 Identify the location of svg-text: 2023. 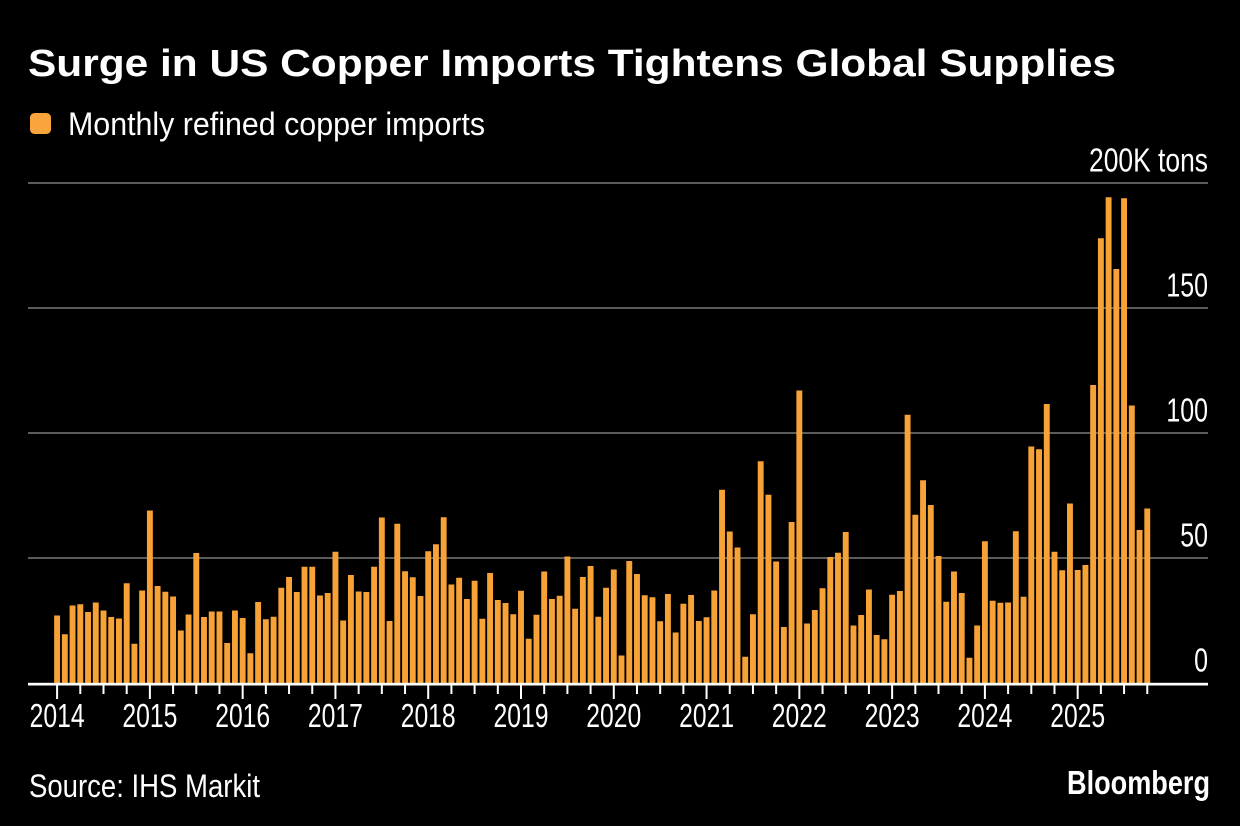
(892, 715).